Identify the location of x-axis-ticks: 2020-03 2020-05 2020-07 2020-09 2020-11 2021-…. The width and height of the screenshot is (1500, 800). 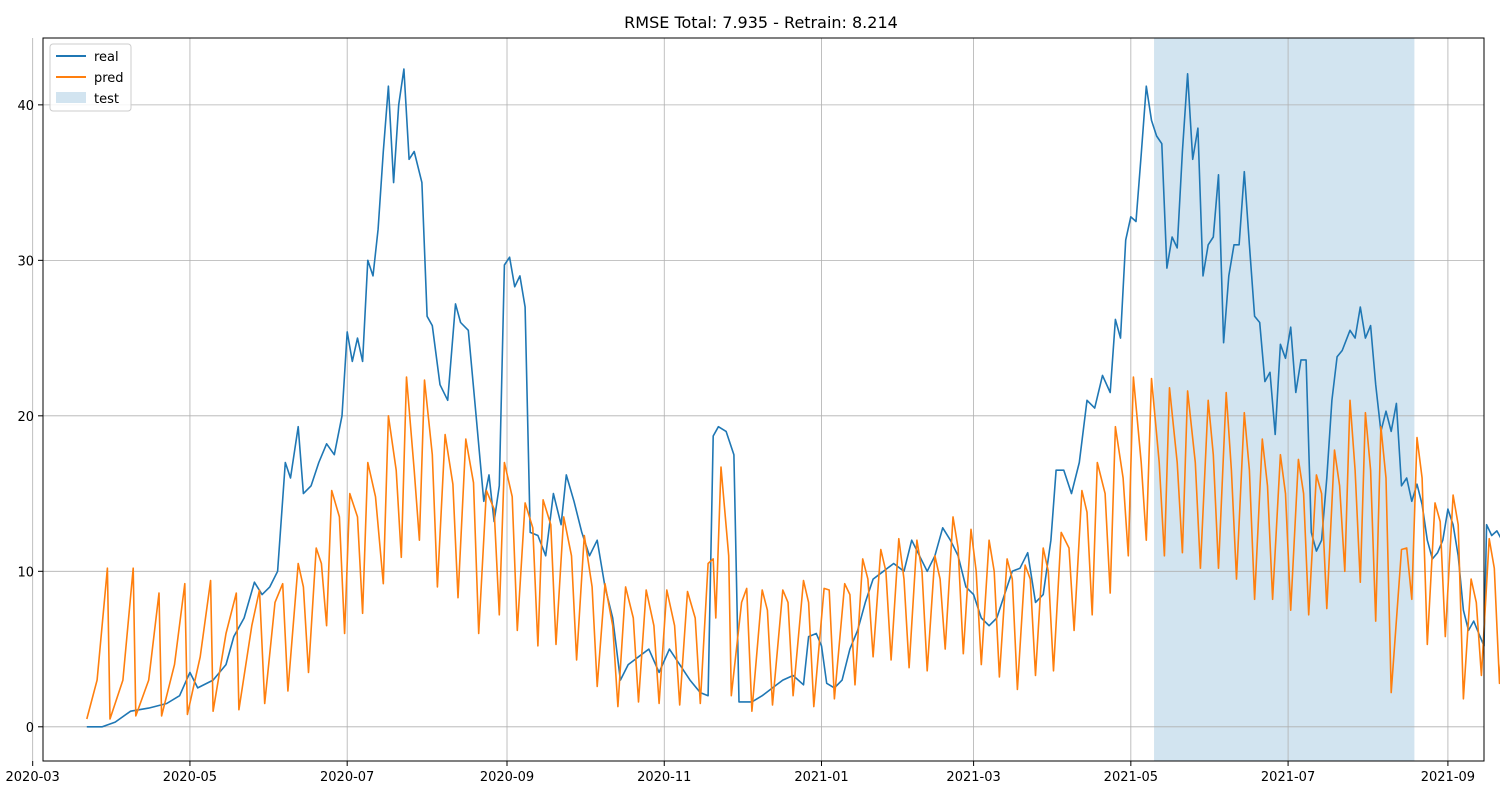
(740, 773).